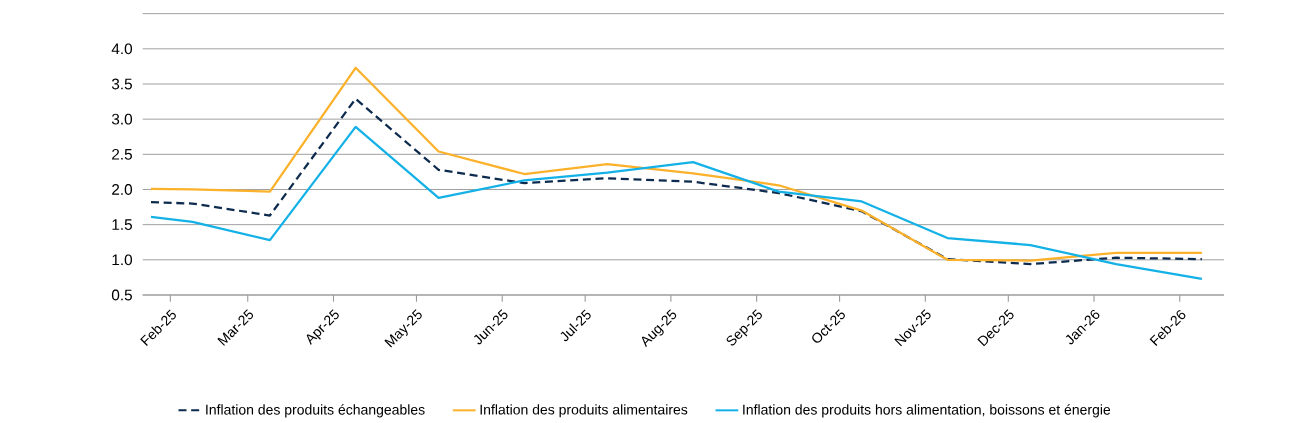 The width and height of the screenshot is (1289, 423). I want to click on y-tick-label: 0.5, so click(121, 295).